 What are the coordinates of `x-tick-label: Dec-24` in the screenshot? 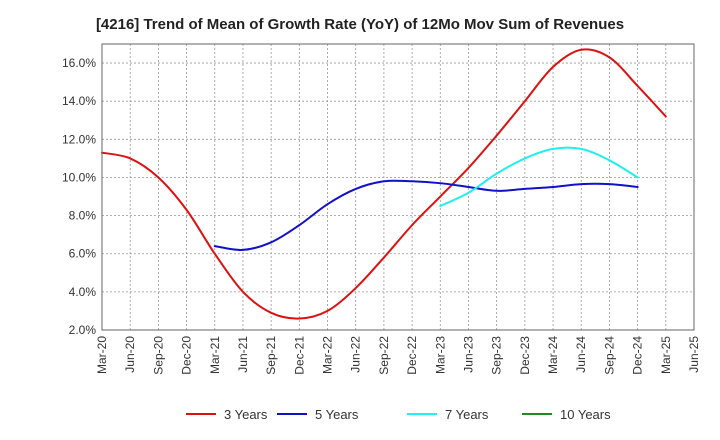 It's located at (638, 355).